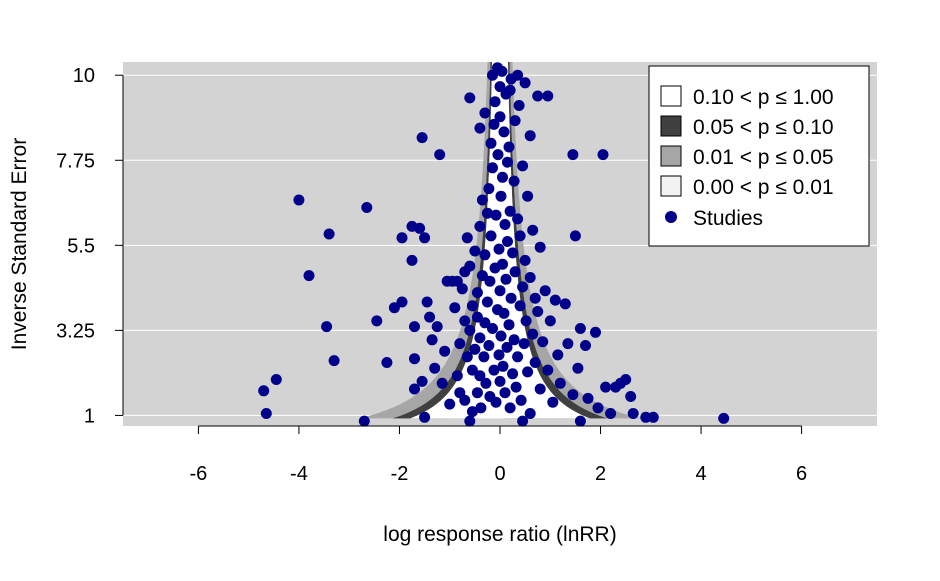 This screenshot has height=581, width=940. I want to click on x-tick-label: -4, so click(299, 474).